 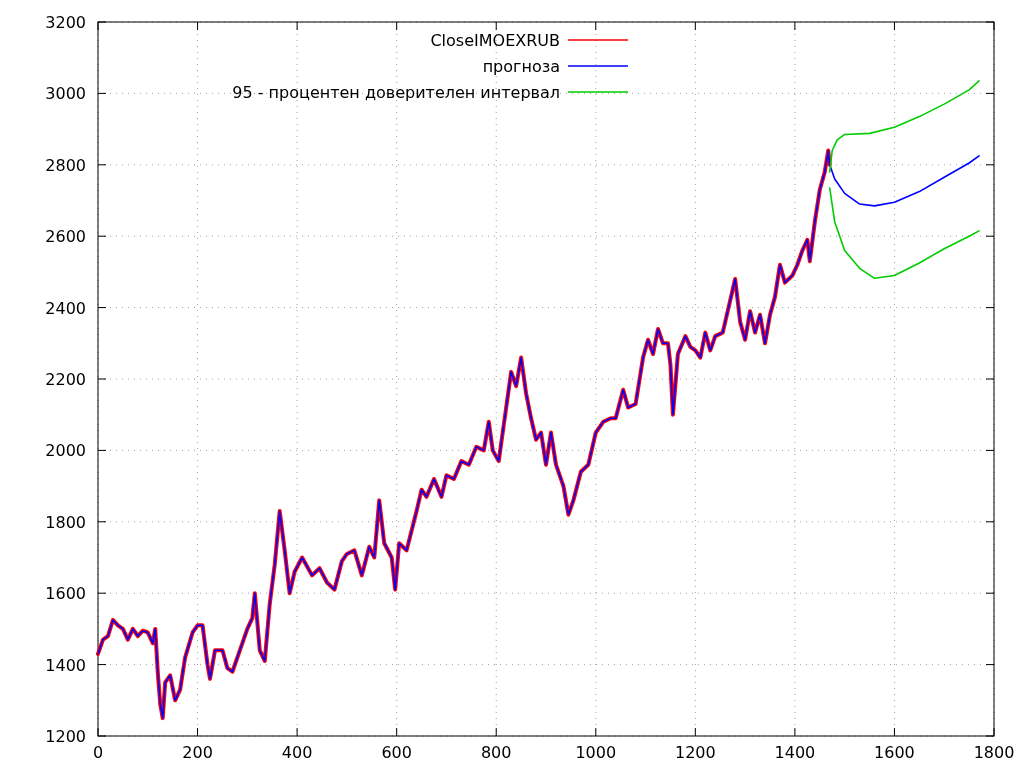 What do you see at coordinates (65, 237) in the screenshot?
I see `y-tick-label: 2600` at bounding box center [65, 237].